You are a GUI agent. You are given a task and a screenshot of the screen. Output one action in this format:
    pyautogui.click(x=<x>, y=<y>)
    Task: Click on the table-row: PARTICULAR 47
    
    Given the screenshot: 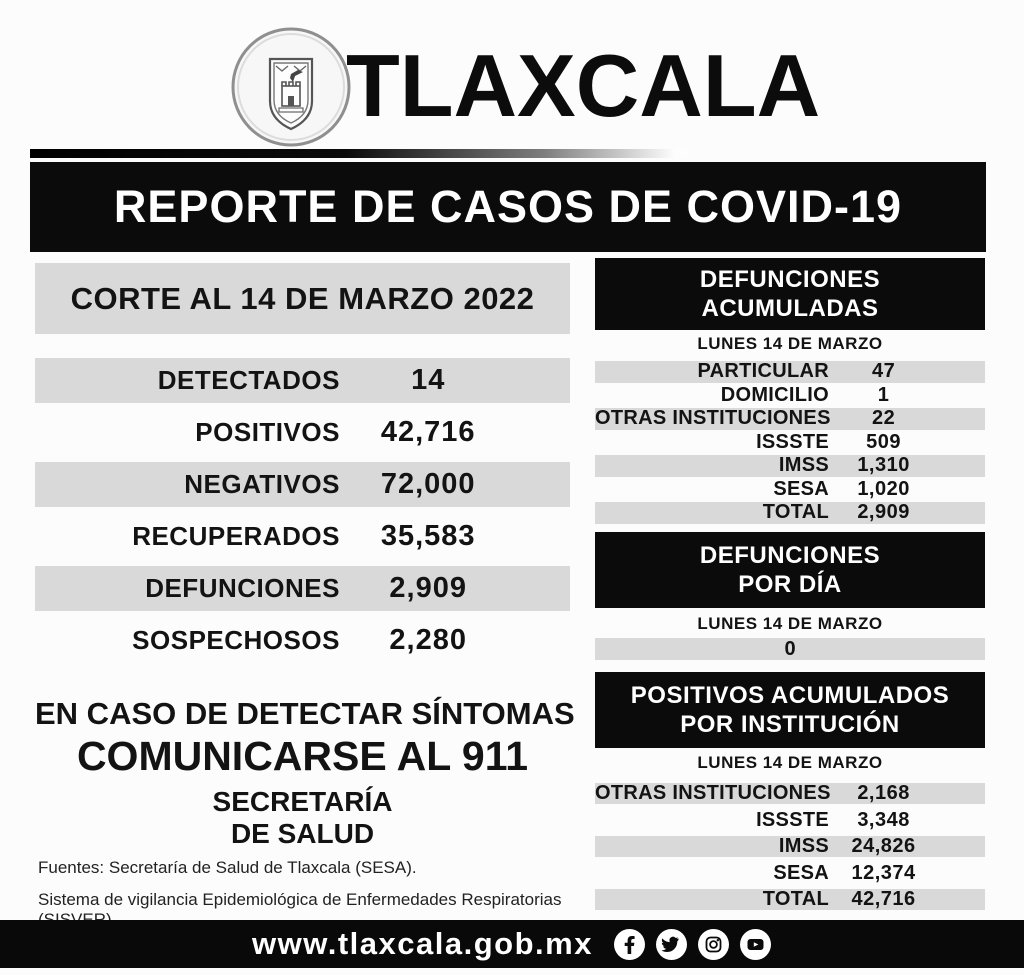 What is the action you would take?
    pyautogui.click(x=790, y=371)
    